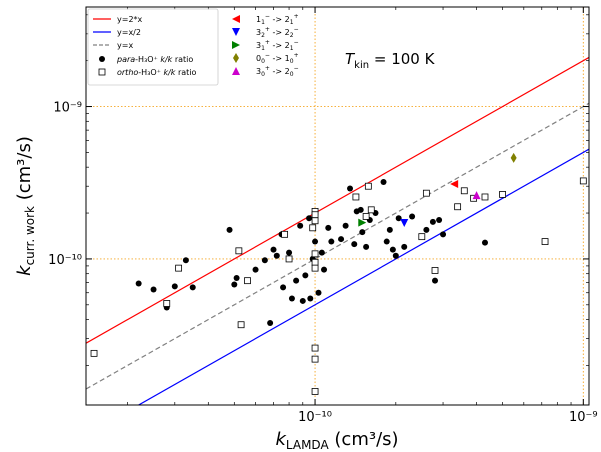 This screenshot has height=452, width=601. I want to click on x-tick-label-1: 10⁻⁹, so click(583, 417).